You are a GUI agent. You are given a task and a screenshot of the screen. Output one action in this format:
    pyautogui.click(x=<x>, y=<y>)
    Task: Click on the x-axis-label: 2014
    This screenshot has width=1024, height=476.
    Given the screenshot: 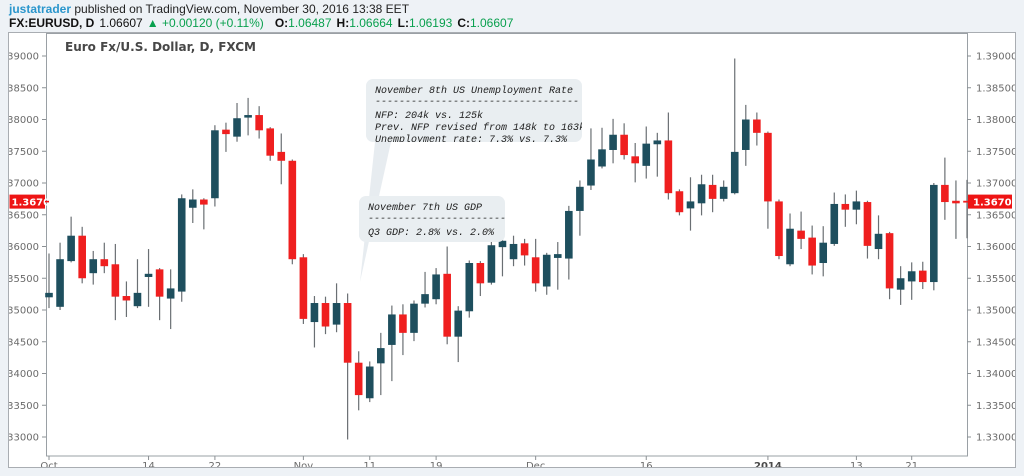 What is the action you would take?
    pyautogui.click(x=768, y=464)
    